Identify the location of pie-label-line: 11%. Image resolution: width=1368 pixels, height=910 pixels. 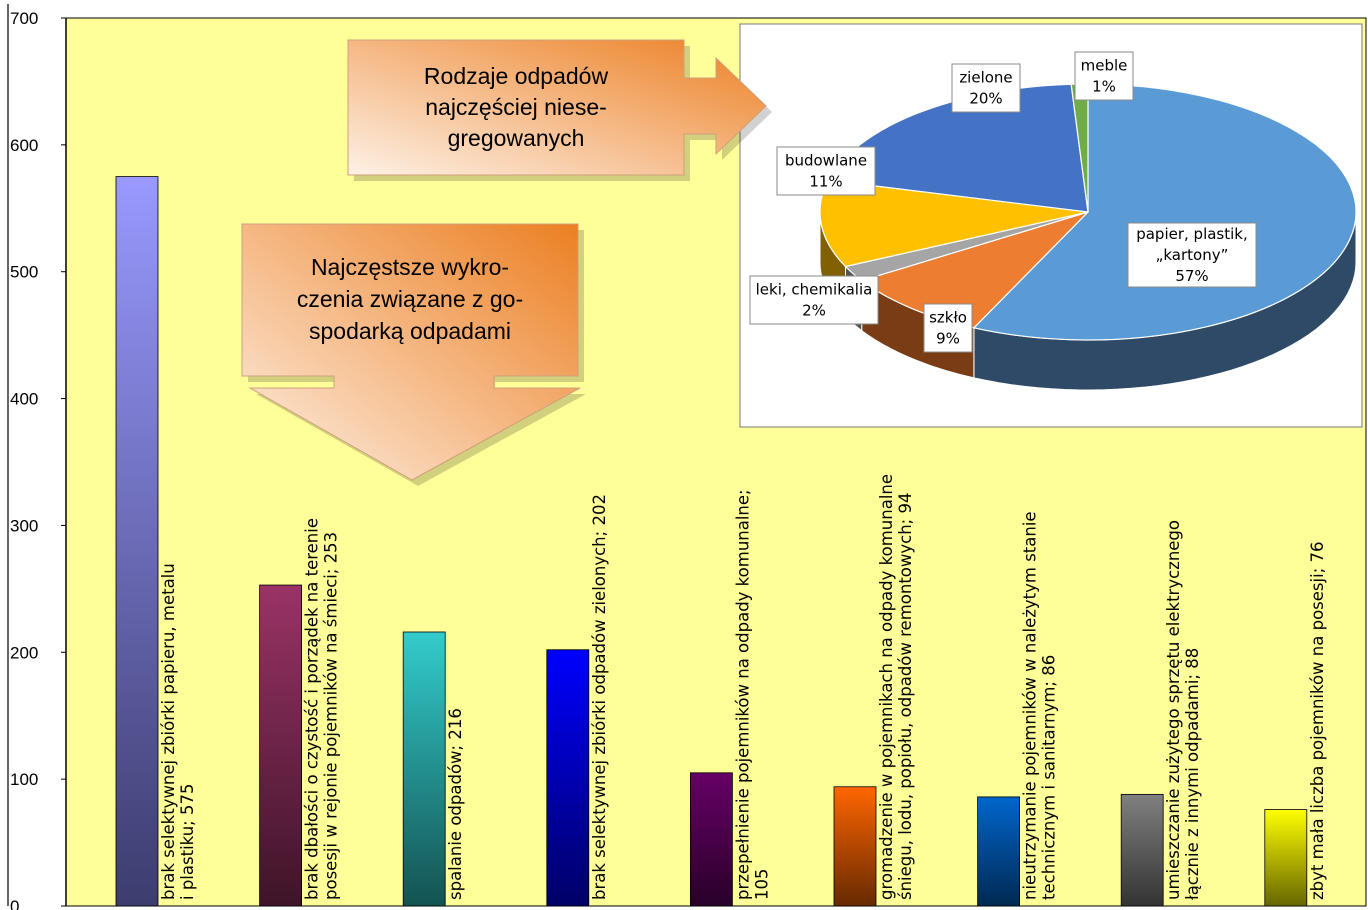
(825, 182).